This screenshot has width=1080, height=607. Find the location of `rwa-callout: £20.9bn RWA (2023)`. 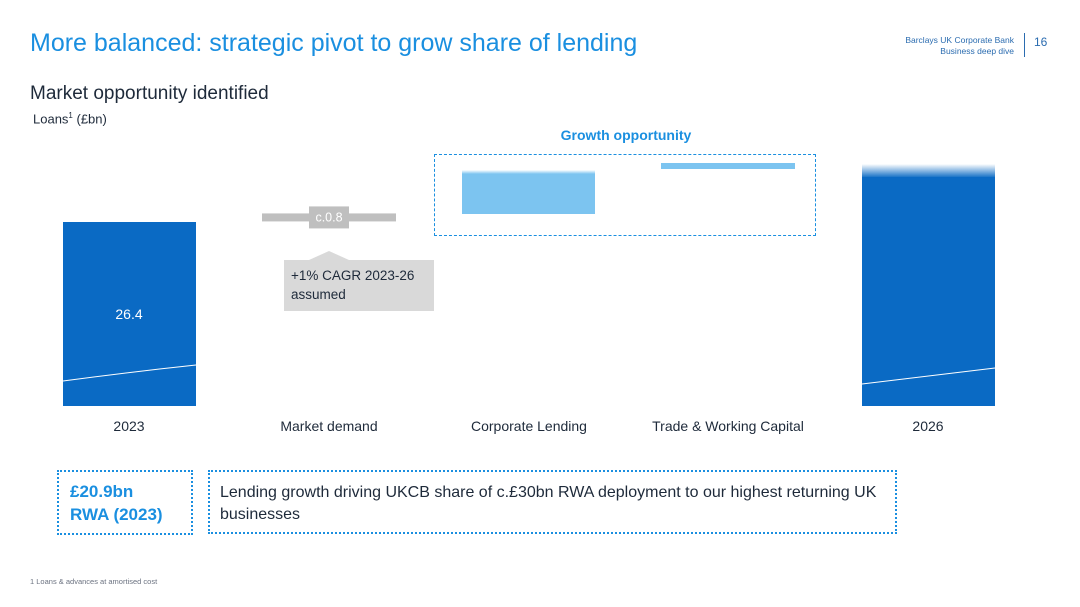

rwa-callout: £20.9bn RWA (2023) is located at coordinates (116, 503).